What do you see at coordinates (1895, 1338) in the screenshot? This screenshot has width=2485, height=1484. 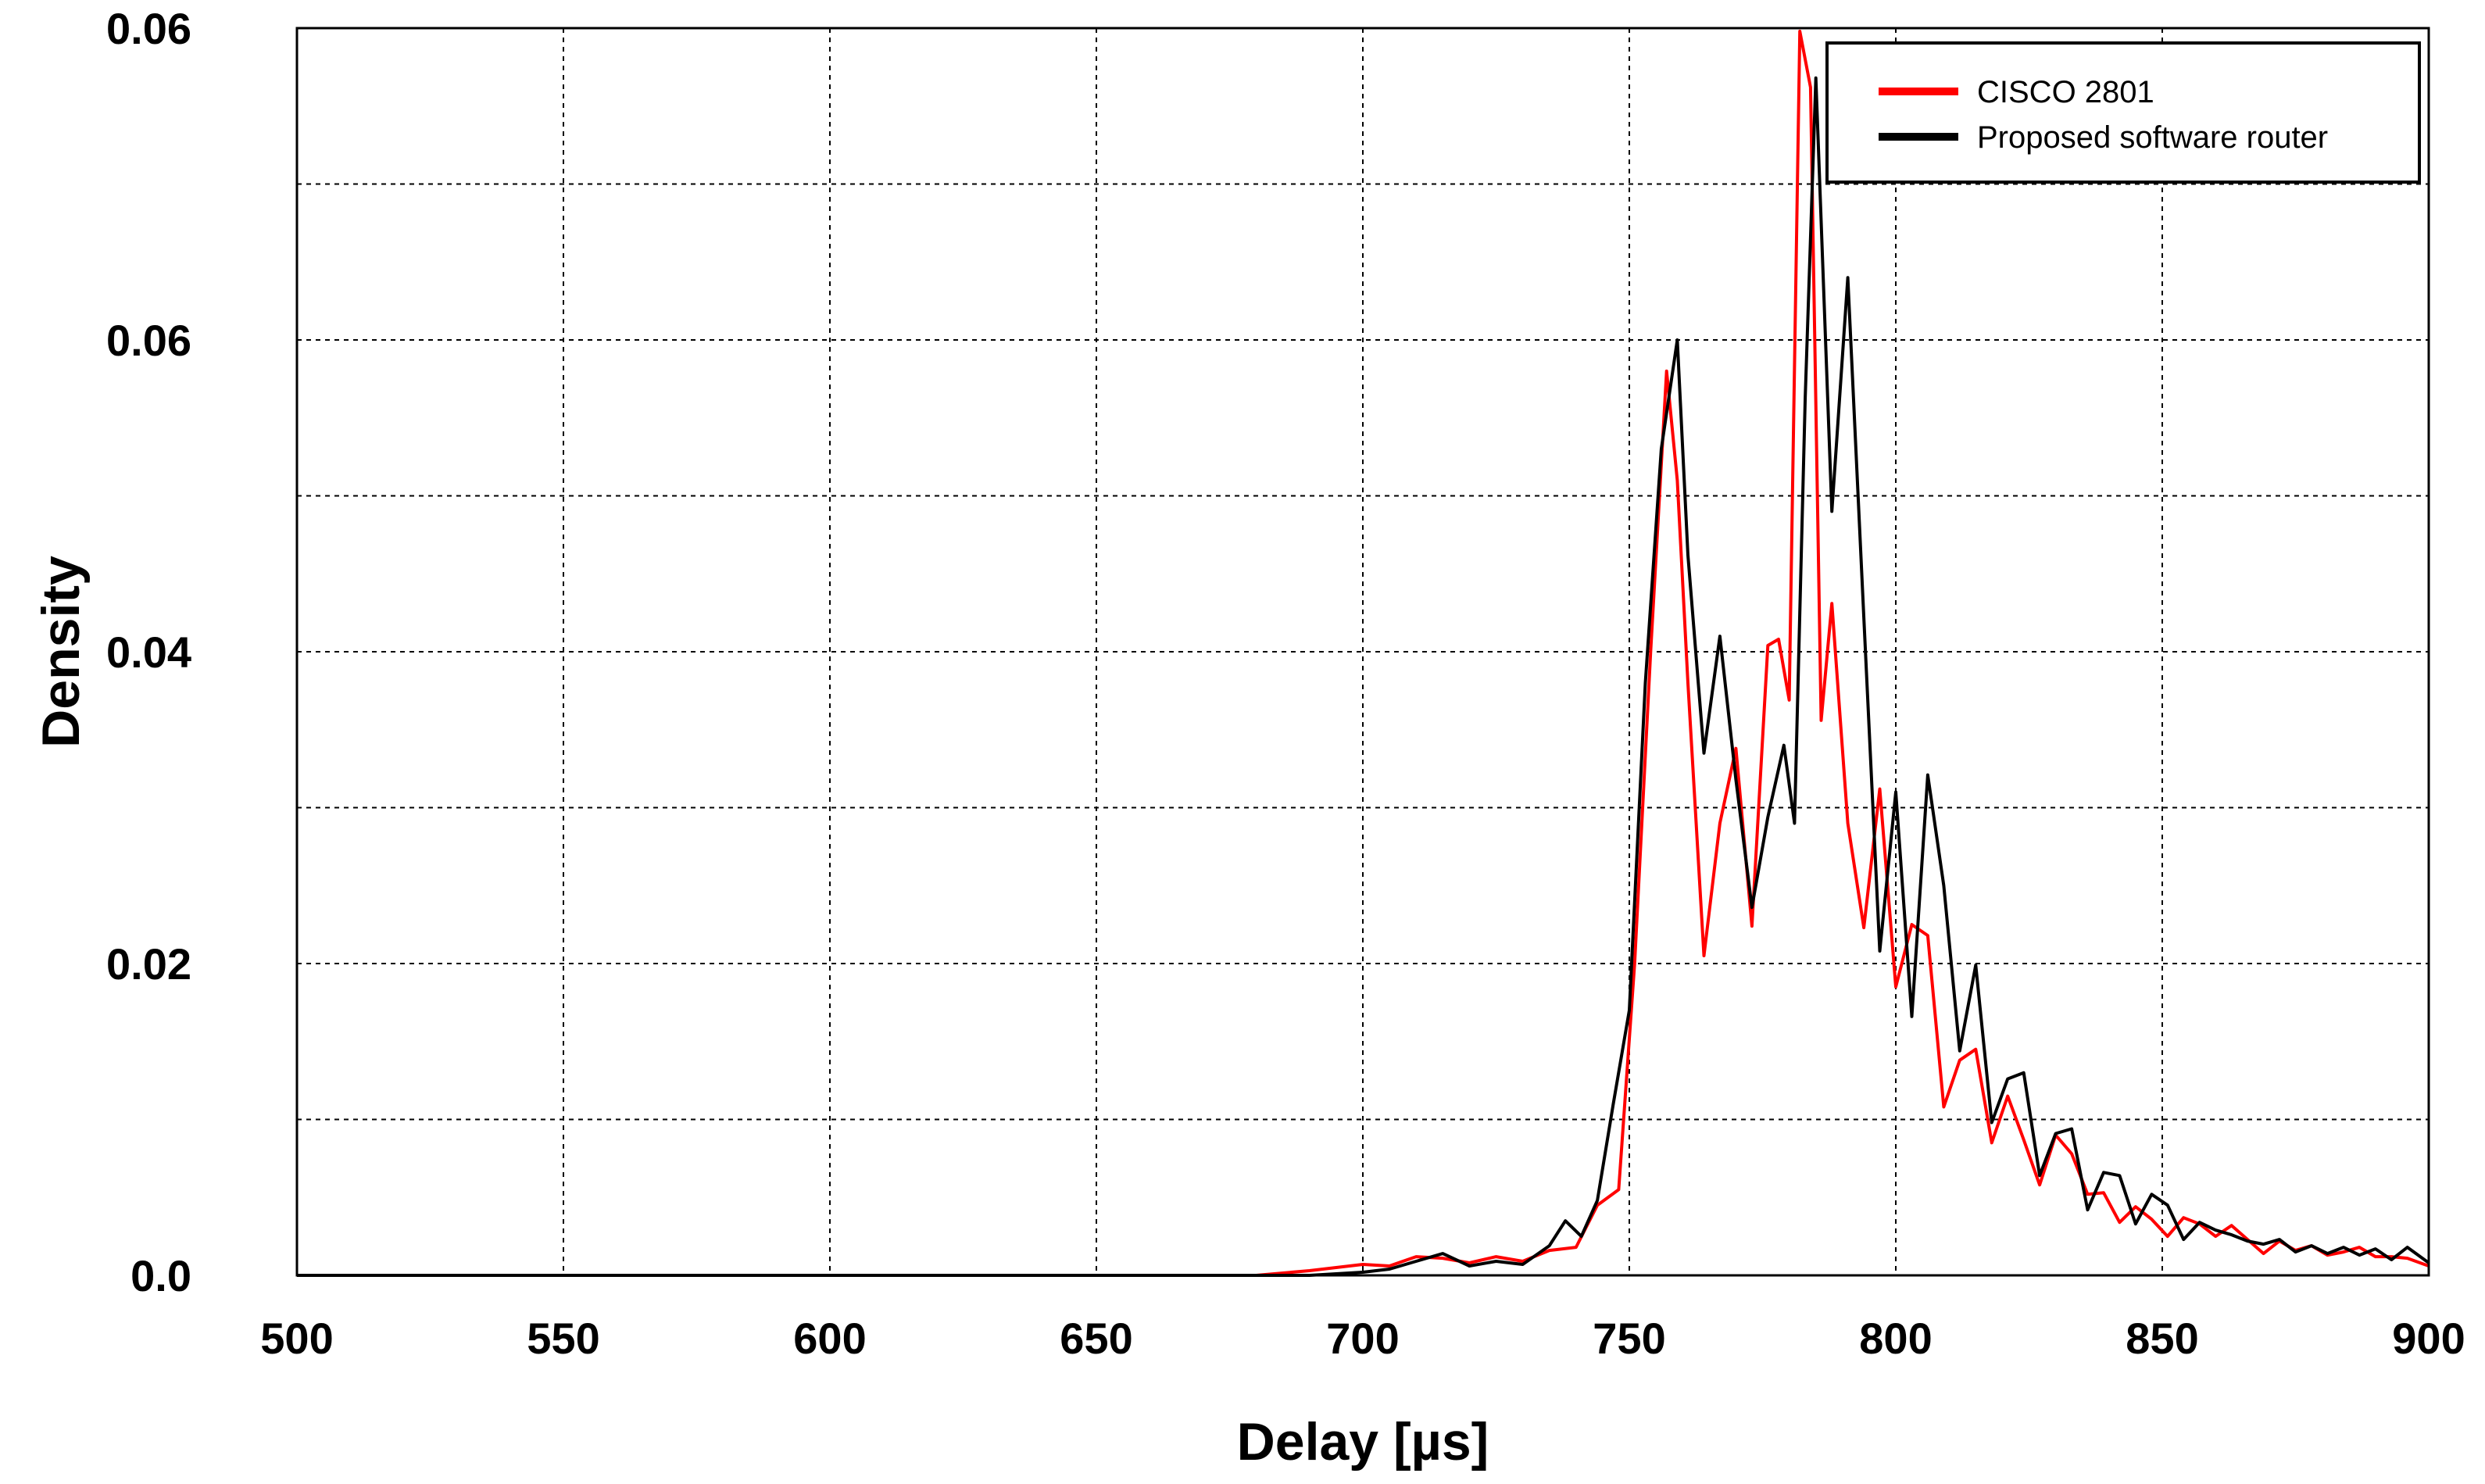 I see `x-tick-label: 800` at bounding box center [1895, 1338].